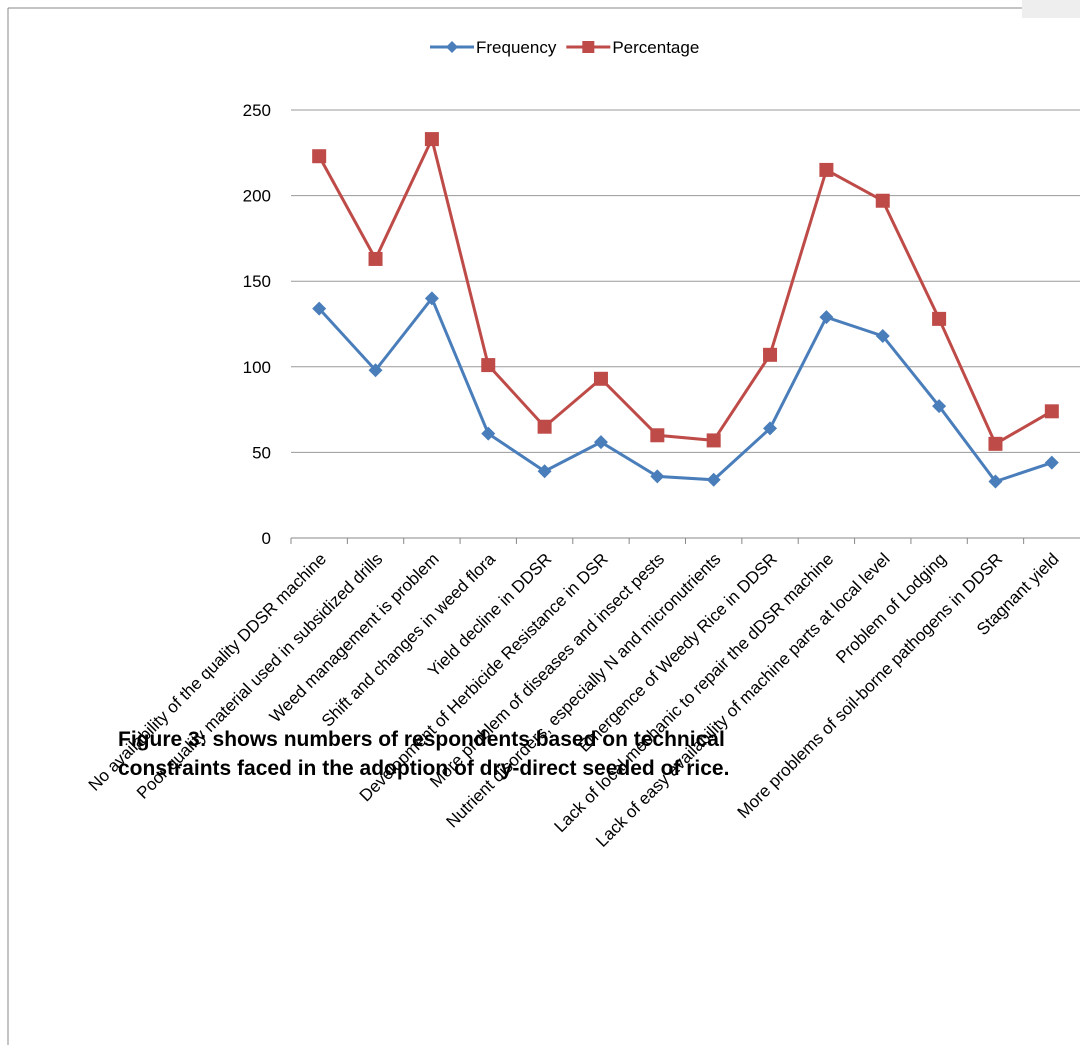 This screenshot has height=1045, width=1080. What do you see at coordinates (1051, 9) in the screenshot?
I see `corner-box` at bounding box center [1051, 9].